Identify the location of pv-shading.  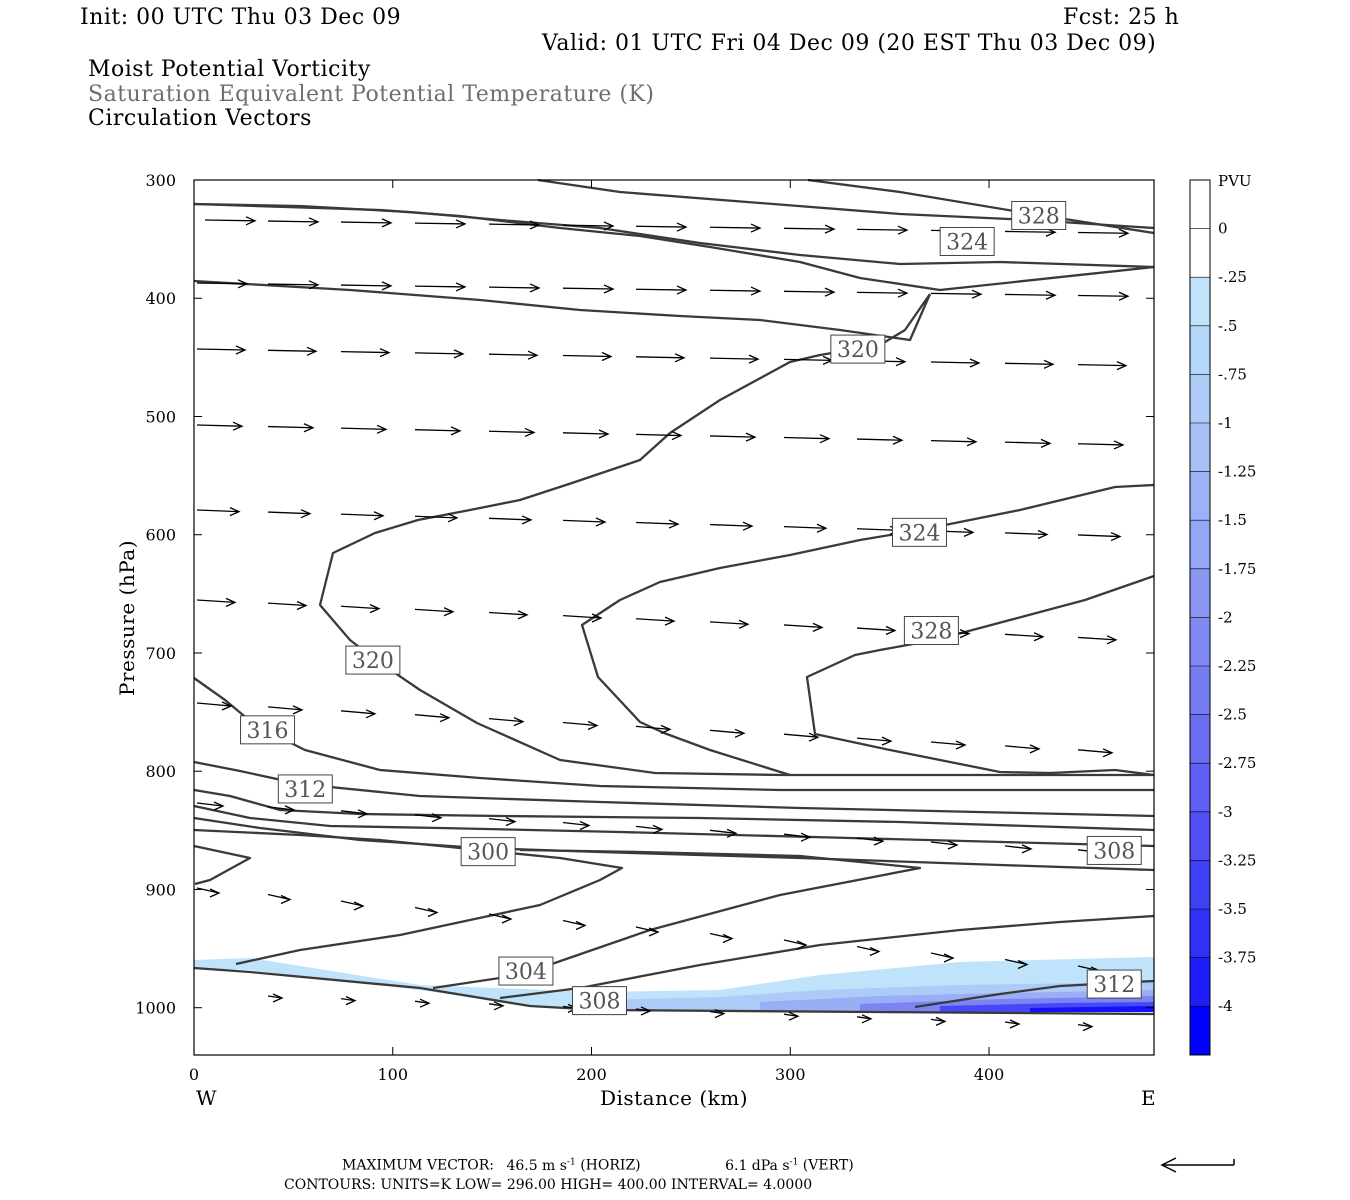
(674, 1006).